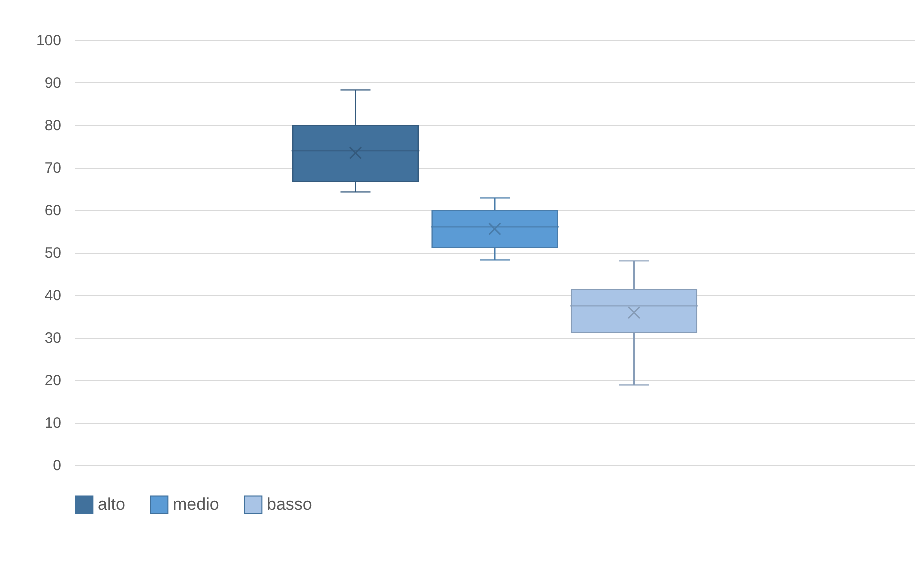  What do you see at coordinates (53, 423) in the screenshot?
I see `y-tick-label: 10` at bounding box center [53, 423].